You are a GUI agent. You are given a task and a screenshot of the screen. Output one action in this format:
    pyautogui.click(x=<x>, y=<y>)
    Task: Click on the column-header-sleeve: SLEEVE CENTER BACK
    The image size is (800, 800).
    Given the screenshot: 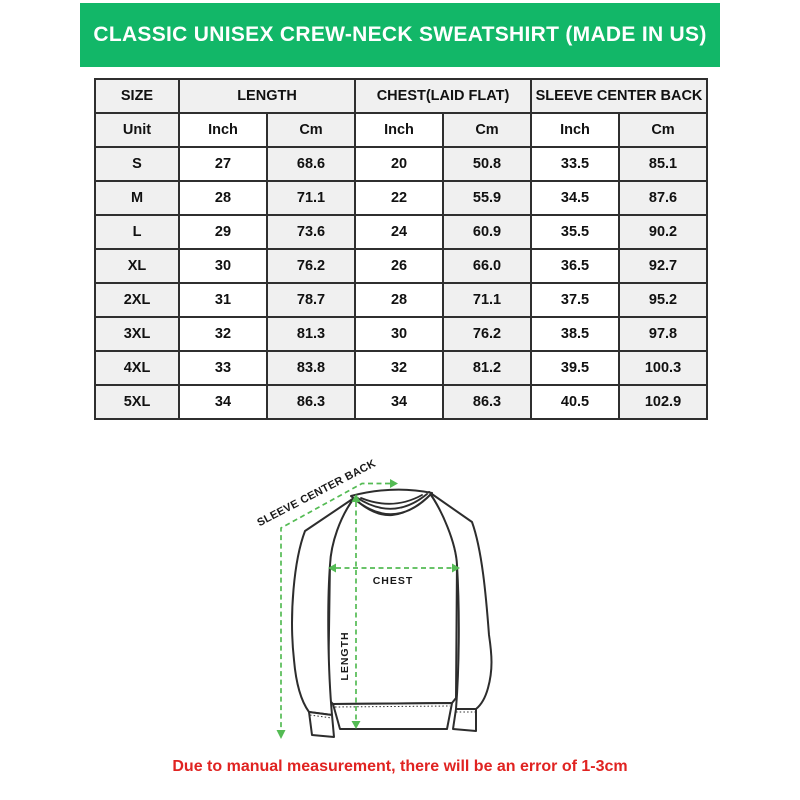 What is the action you would take?
    pyautogui.click(x=619, y=96)
    